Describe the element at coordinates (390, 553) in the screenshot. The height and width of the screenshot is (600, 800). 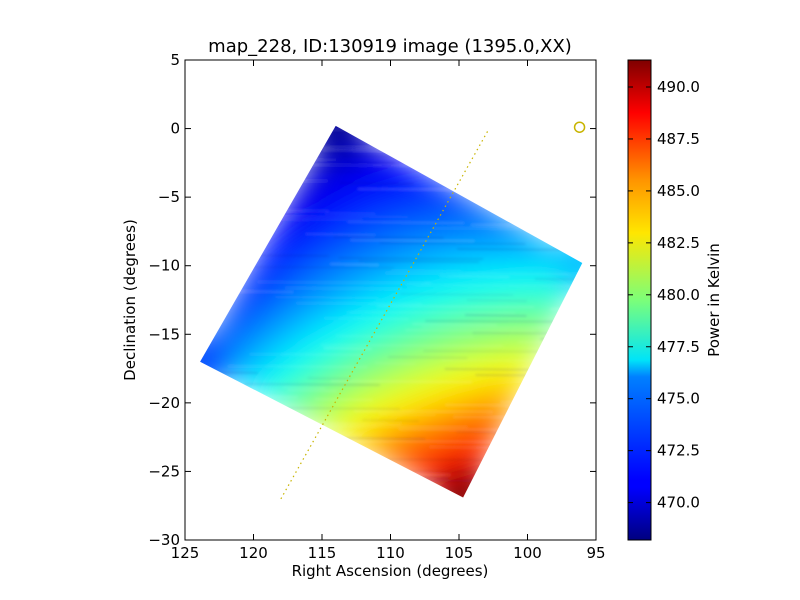
I see `x-tick-label: 110` at that location.